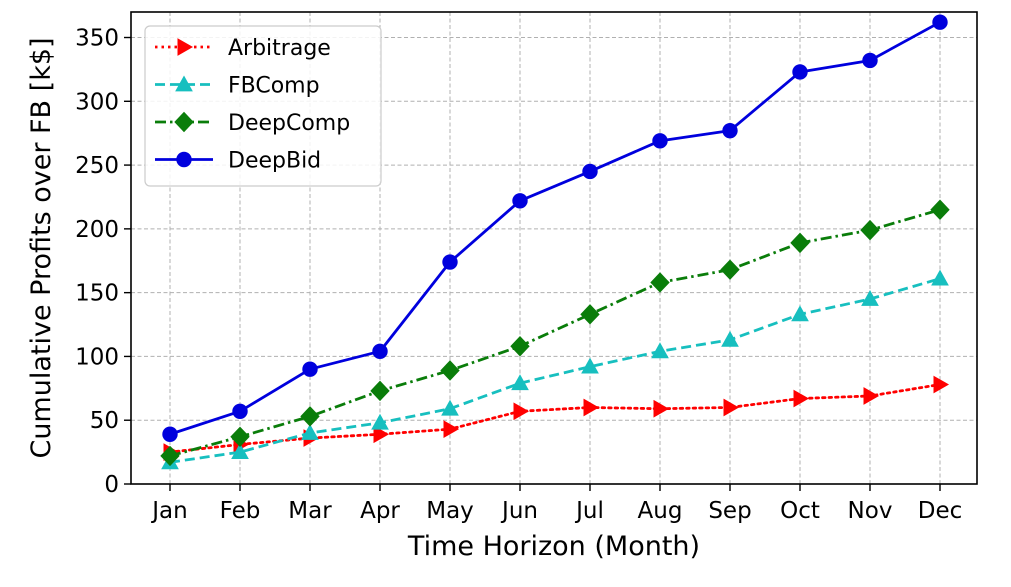 This screenshot has height=587, width=1011. What do you see at coordinates (97, 294) in the screenshot?
I see `y-tick-label: 150` at bounding box center [97, 294].